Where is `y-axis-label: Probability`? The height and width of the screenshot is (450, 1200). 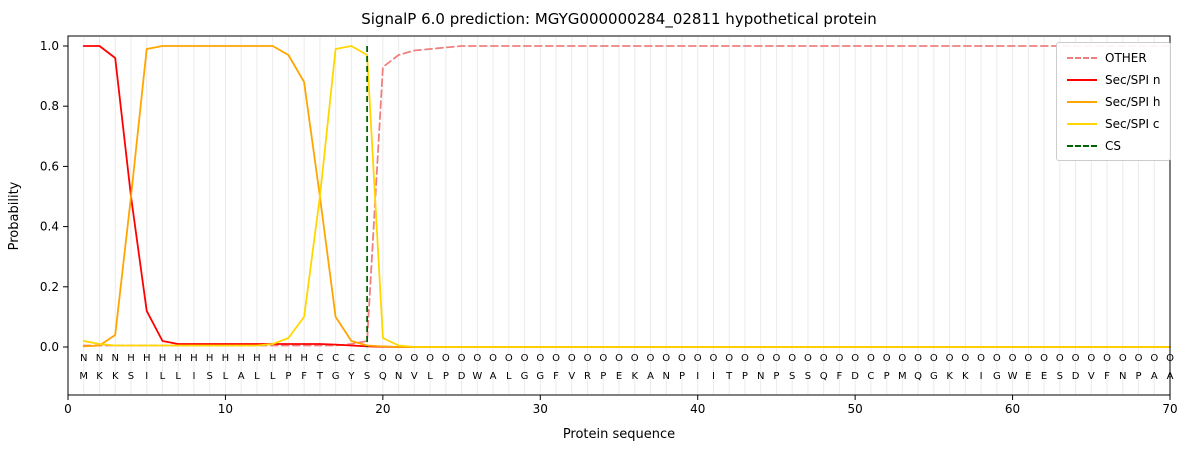 y-axis-label: Probability is located at coordinates (14, 215).